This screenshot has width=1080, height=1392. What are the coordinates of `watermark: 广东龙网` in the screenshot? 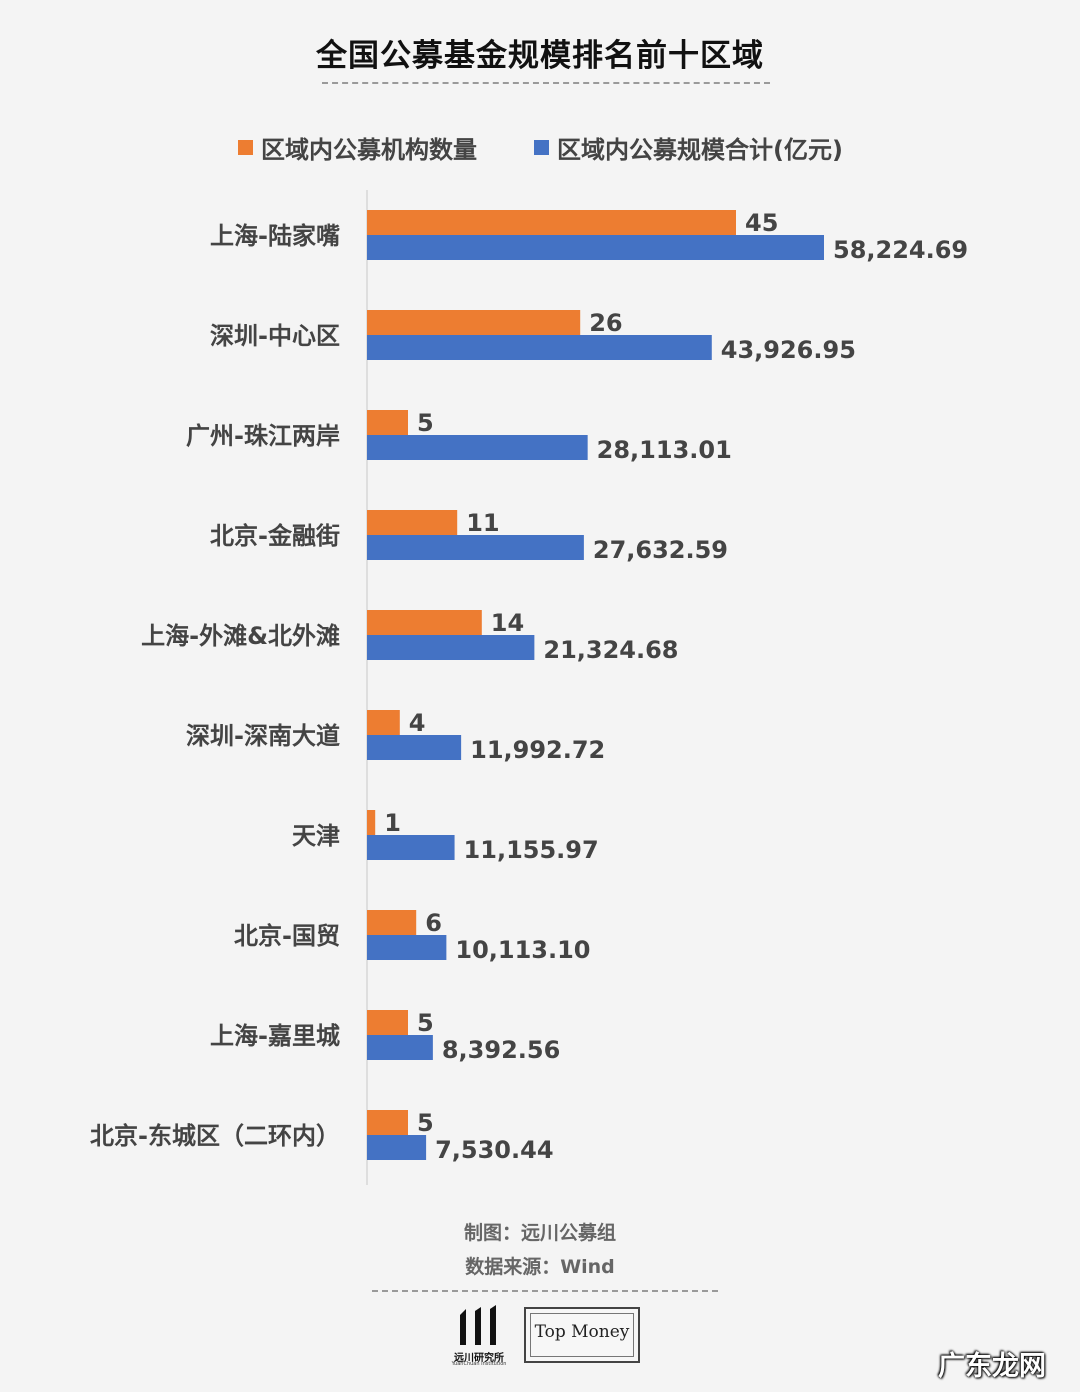 It's located at (992, 1366).